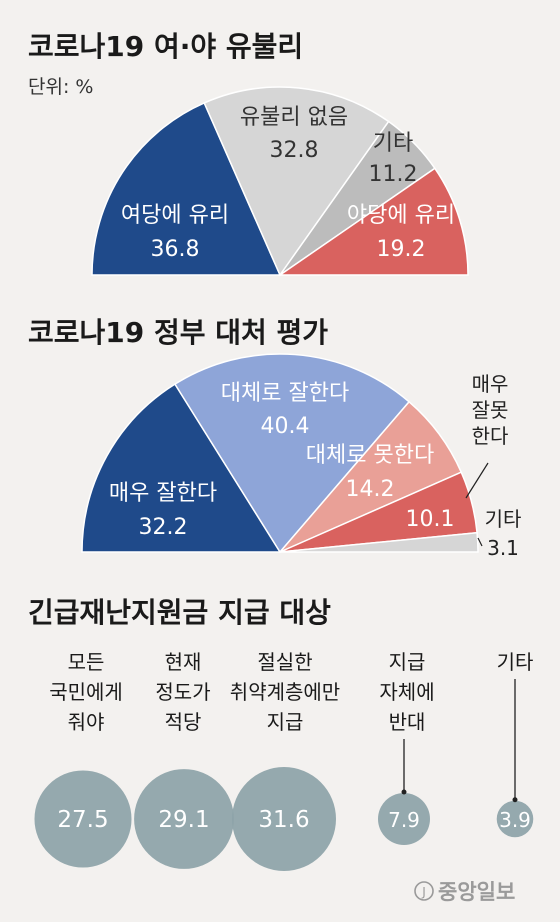 The width and height of the screenshot is (560, 922). Describe the element at coordinates (407, 662) in the screenshot. I see `bubble-label-3-0: 지급` at that location.